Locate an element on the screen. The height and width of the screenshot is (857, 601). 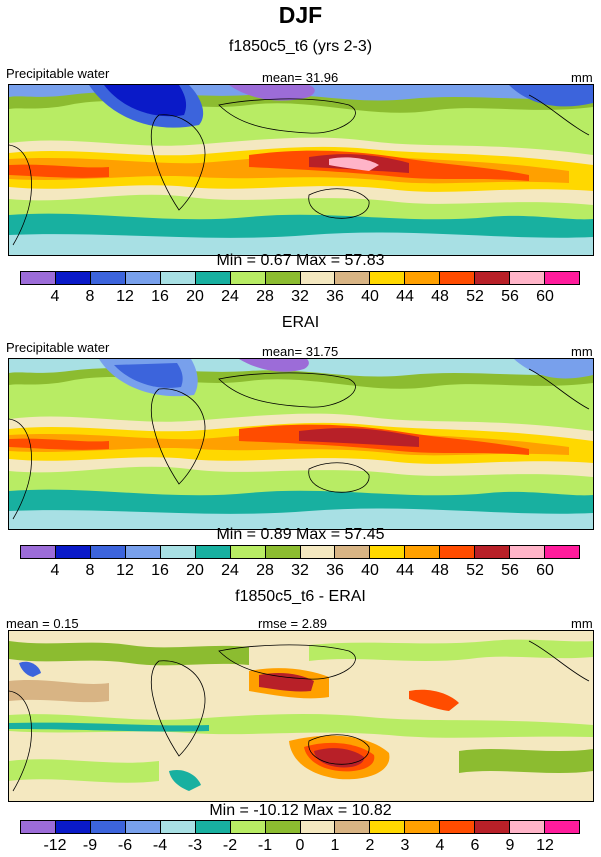
panel-2-variable-label: Precipitable water is located at coordinates (58, 347).